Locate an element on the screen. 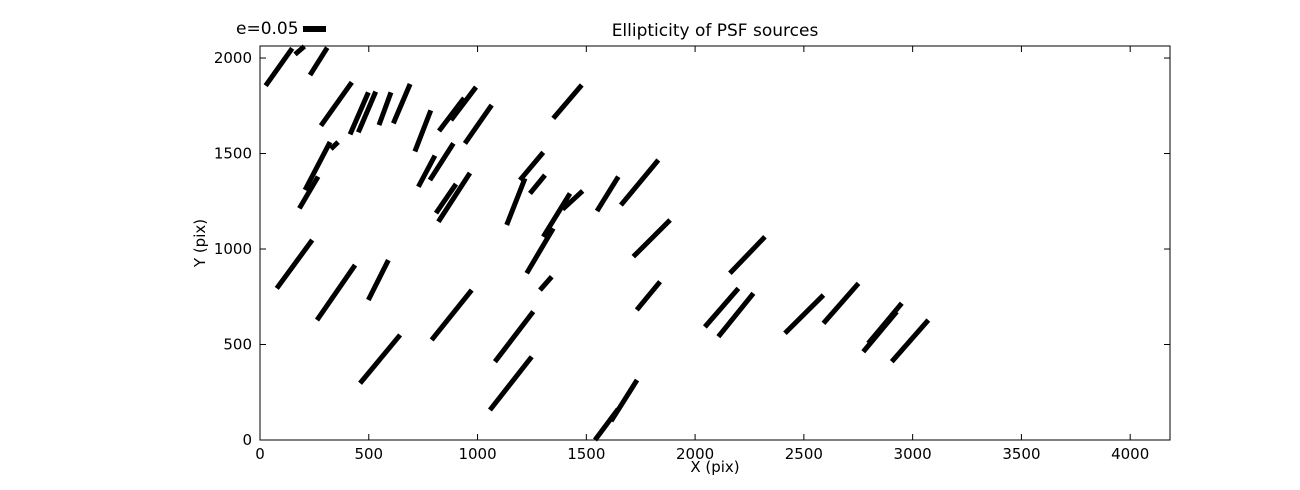 This screenshot has width=1300, height=490. legend-label: e=0.05 is located at coordinates (267, 29).